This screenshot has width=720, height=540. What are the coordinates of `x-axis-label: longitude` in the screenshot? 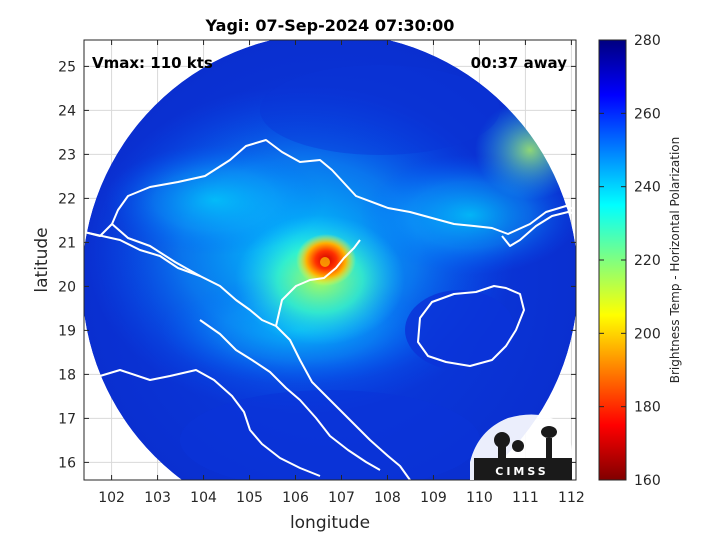 It's located at (330, 523).